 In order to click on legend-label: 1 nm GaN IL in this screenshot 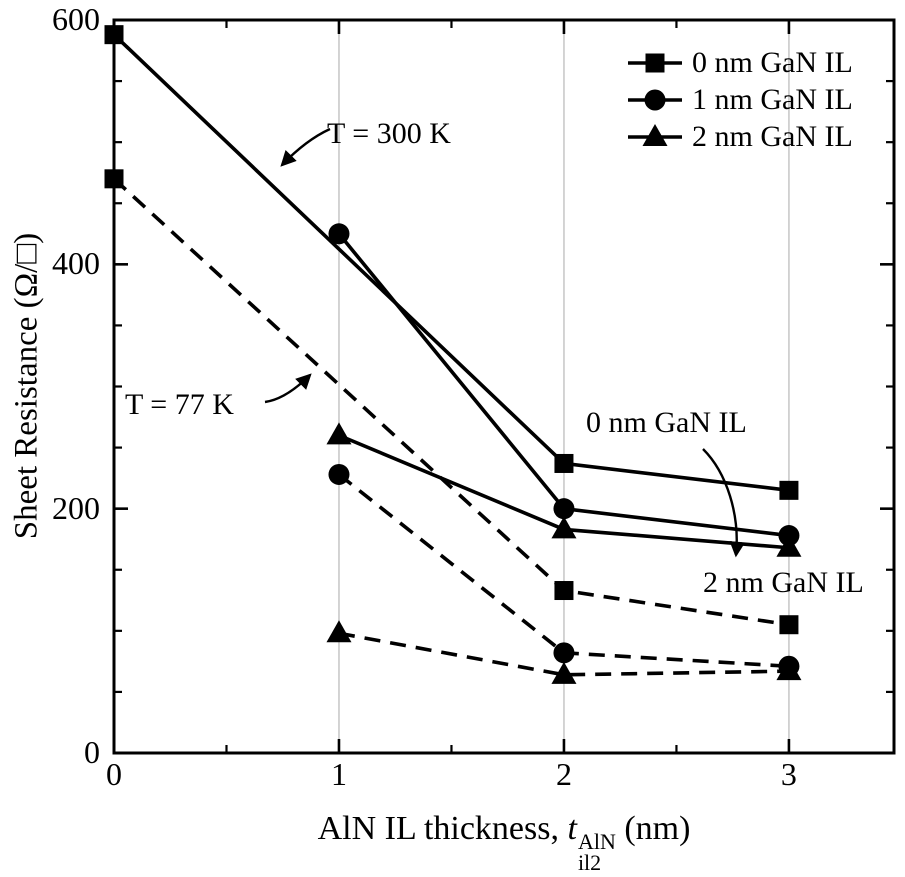, I will do `click(772, 99)`.